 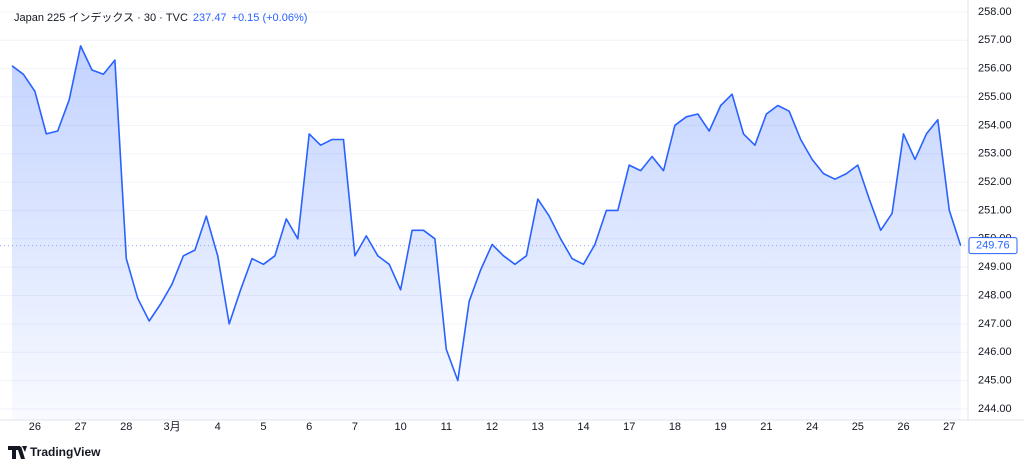 I want to click on y-tick-label: 245.00, so click(x=995, y=380).